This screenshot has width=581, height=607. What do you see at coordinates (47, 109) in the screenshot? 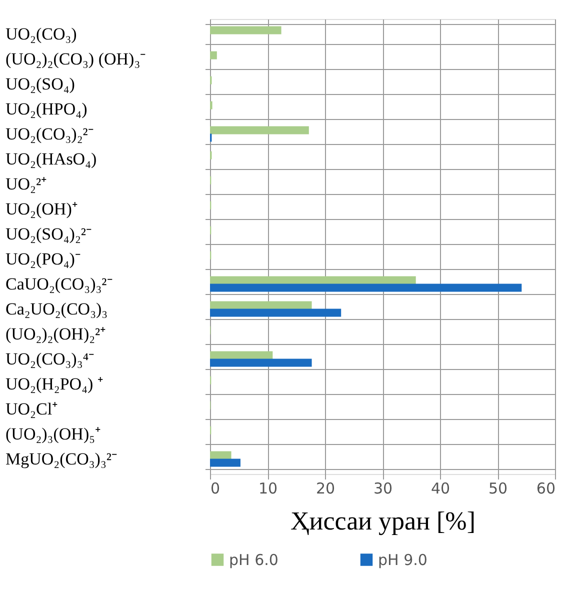
I see `y-tick-label: UO₂(HPO₄)` at bounding box center [47, 109].